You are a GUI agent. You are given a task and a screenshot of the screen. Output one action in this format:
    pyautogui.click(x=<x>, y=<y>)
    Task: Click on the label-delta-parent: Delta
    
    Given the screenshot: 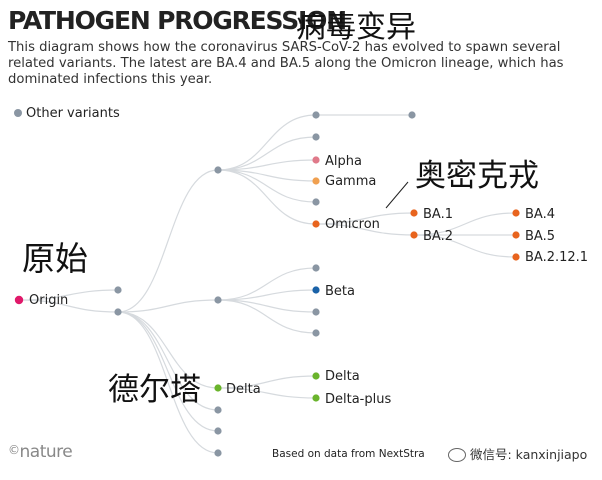 What is the action you would take?
    pyautogui.click(x=243, y=389)
    